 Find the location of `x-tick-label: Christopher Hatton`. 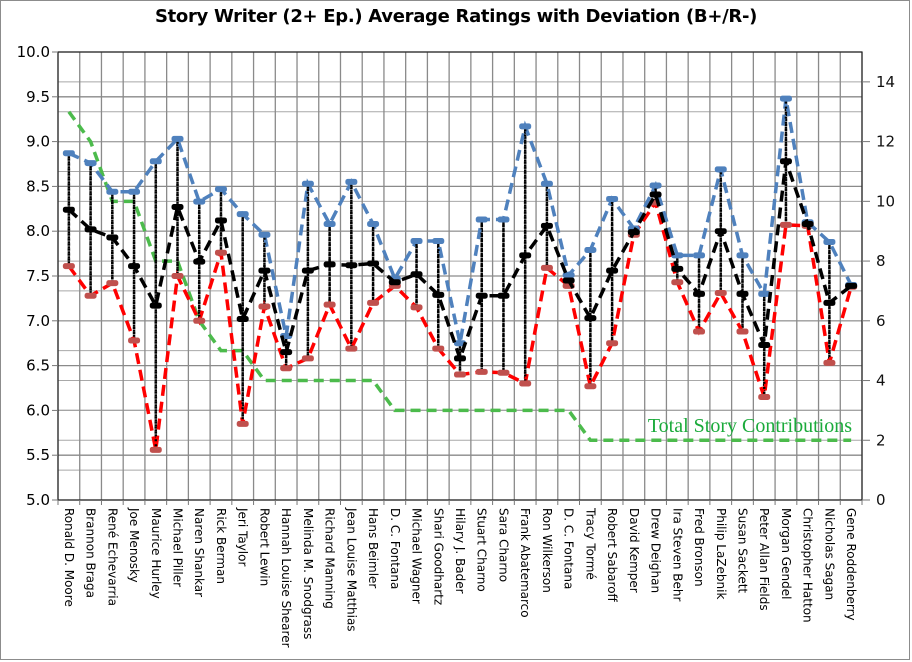

x-tick-label: Christopher Hatton is located at coordinates (808, 565).